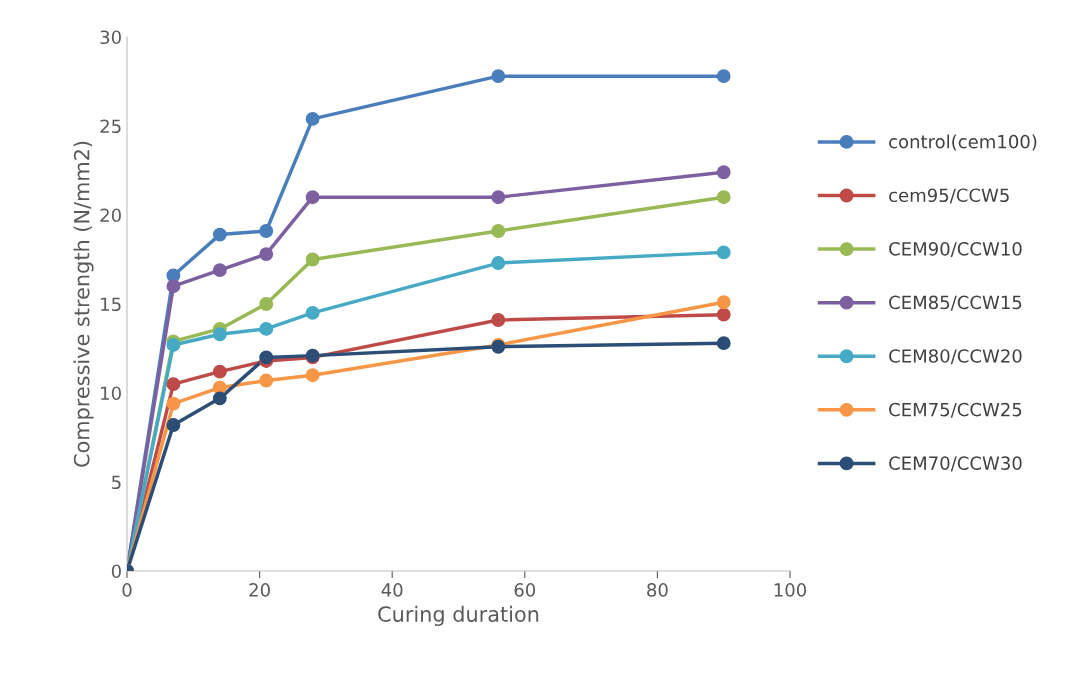 The height and width of the screenshot is (688, 1086). What do you see at coordinates (116, 571) in the screenshot?
I see `y-tick-label: 0` at bounding box center [116, 571].